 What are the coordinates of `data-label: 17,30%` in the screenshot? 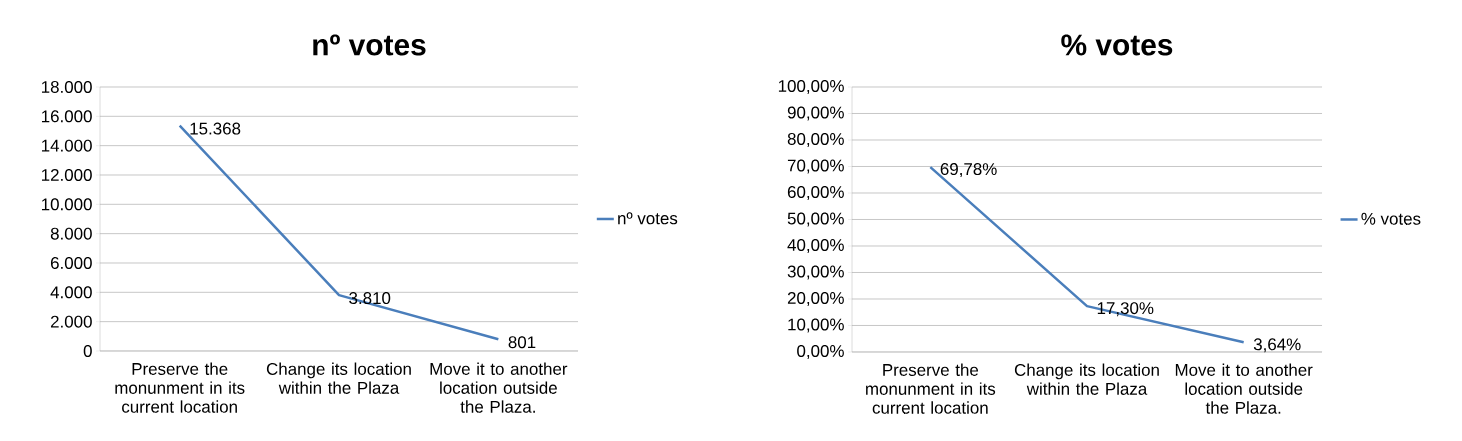 It's located at (1125, 309).